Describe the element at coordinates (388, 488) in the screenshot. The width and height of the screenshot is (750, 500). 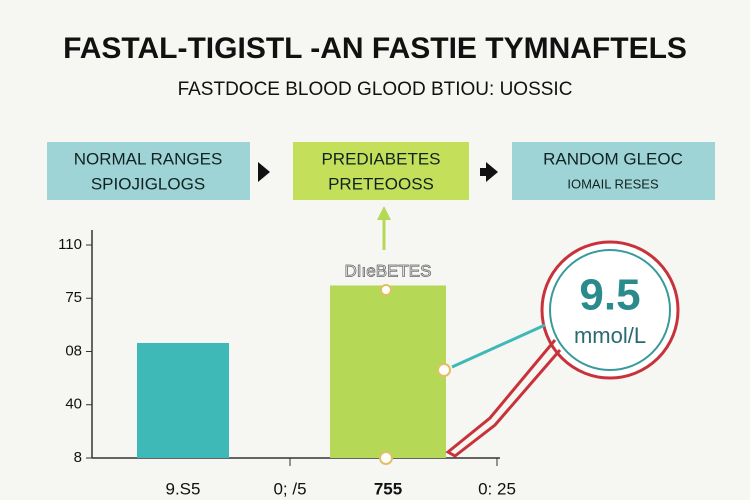
I see `x-tick-label: 755` at that location.